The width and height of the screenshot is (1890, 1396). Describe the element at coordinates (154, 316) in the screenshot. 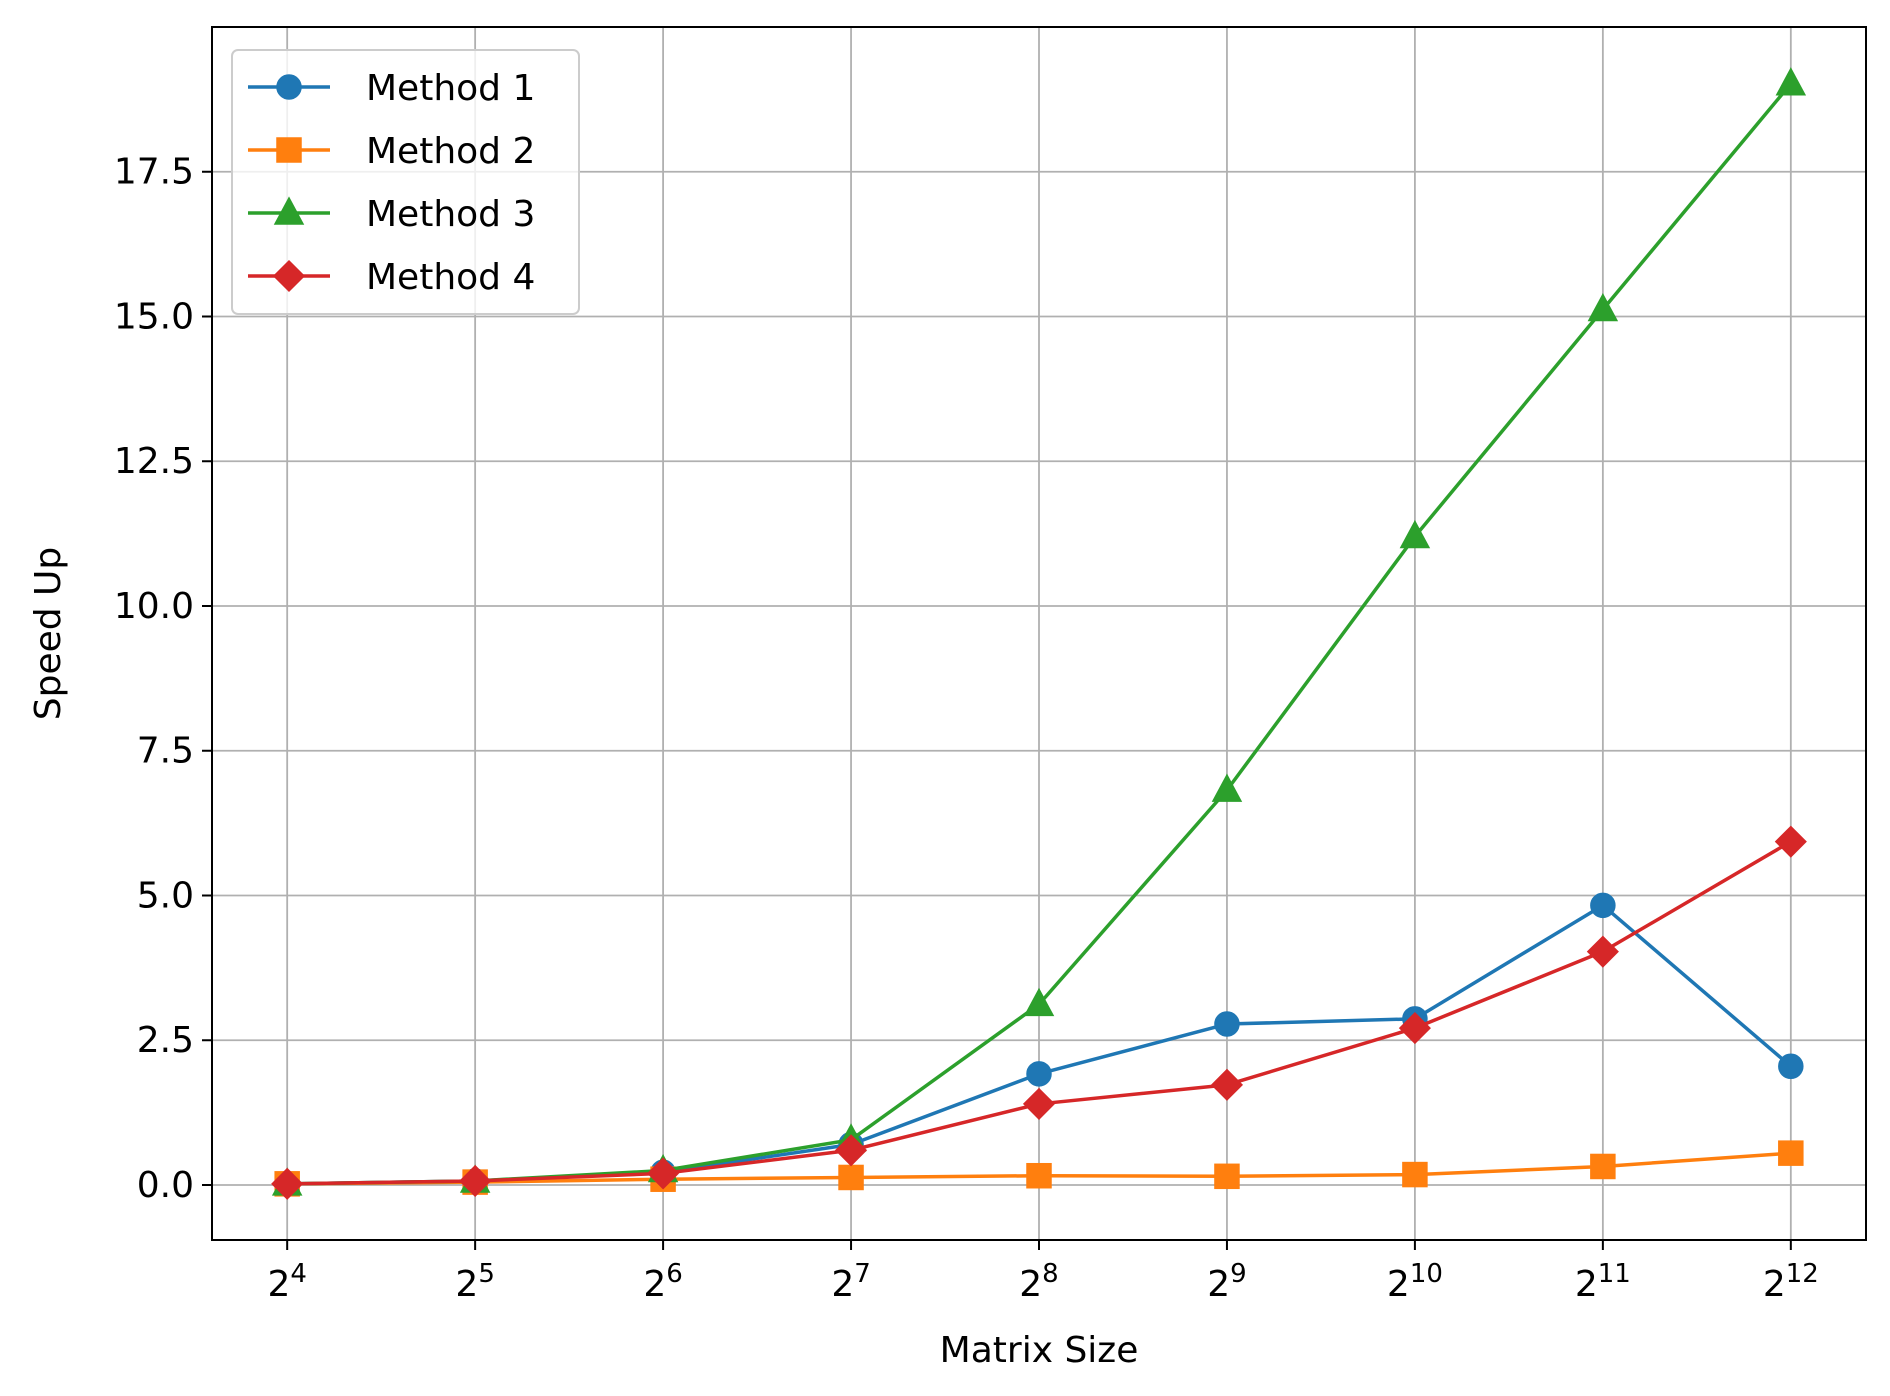

I see `y-tick-label: 15.0` at that location.